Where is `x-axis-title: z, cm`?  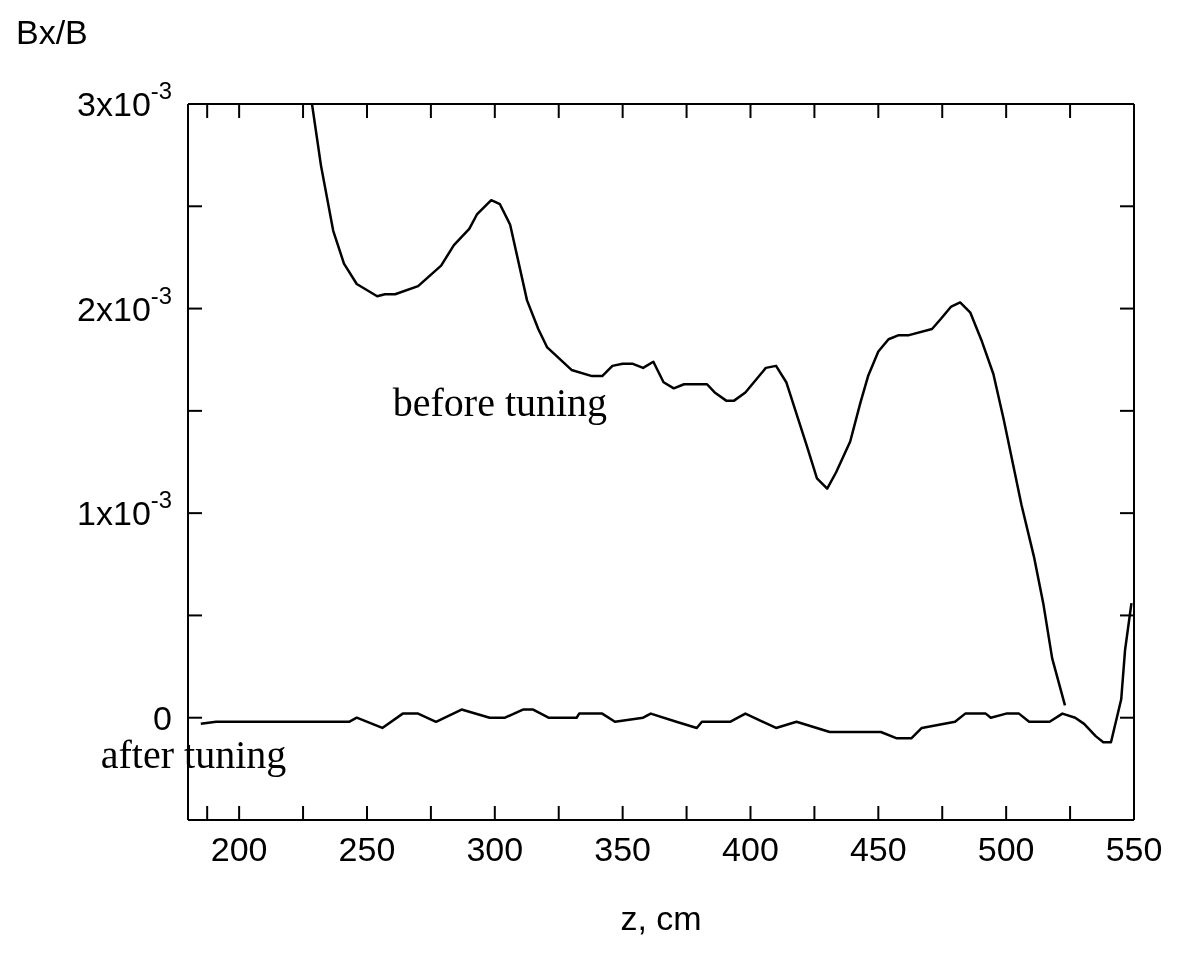 x-axis-title: z, cm is located at coordinates (661, 918).